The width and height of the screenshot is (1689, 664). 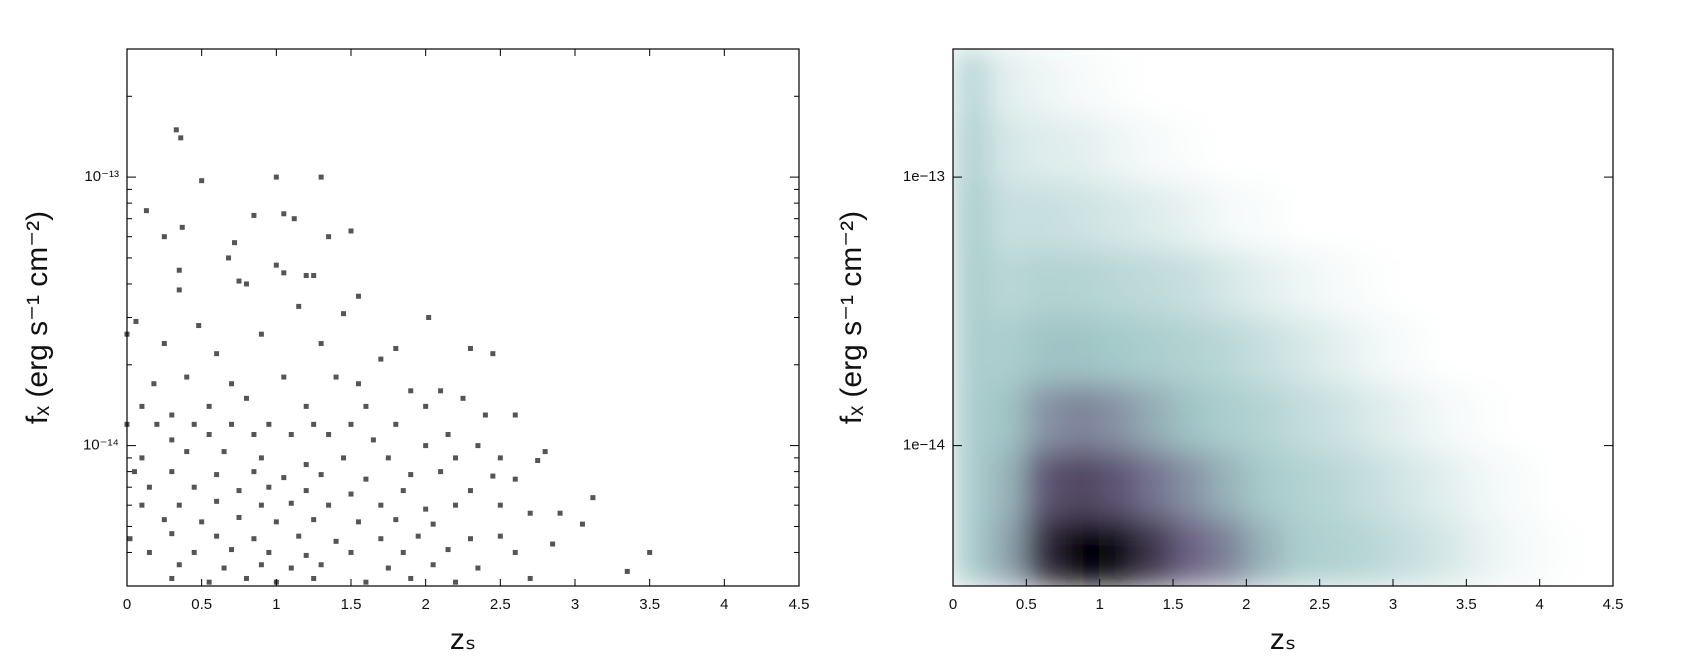 What do you see at coordinates (724, 604) in the screenshot?
I see `x-tick-label: 4` at bounding box center [724, 604].